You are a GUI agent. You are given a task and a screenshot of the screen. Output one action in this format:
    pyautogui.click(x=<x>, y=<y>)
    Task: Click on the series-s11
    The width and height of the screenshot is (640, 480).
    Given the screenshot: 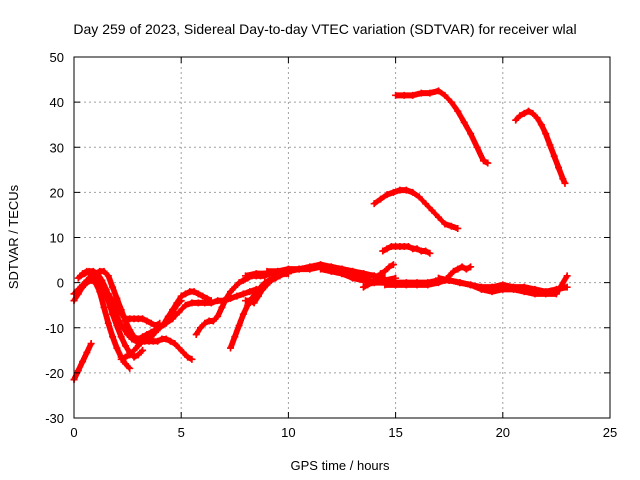 What is the action you would take?
    pyautogui.click(x=267, y=288)
    